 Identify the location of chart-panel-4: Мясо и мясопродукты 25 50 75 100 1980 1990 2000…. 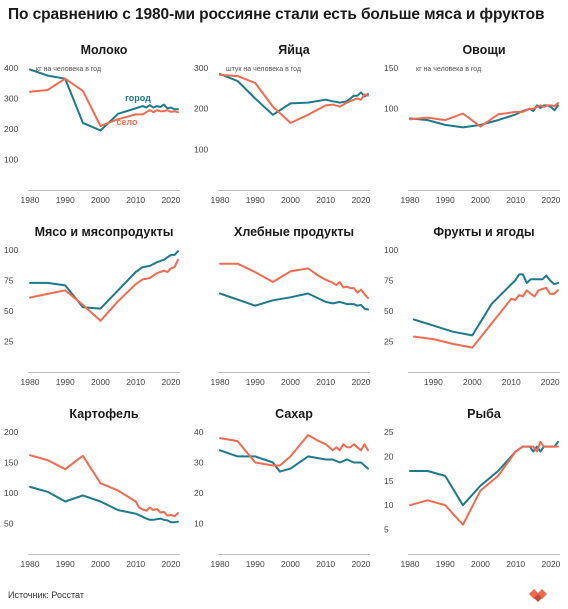
(92, 313).